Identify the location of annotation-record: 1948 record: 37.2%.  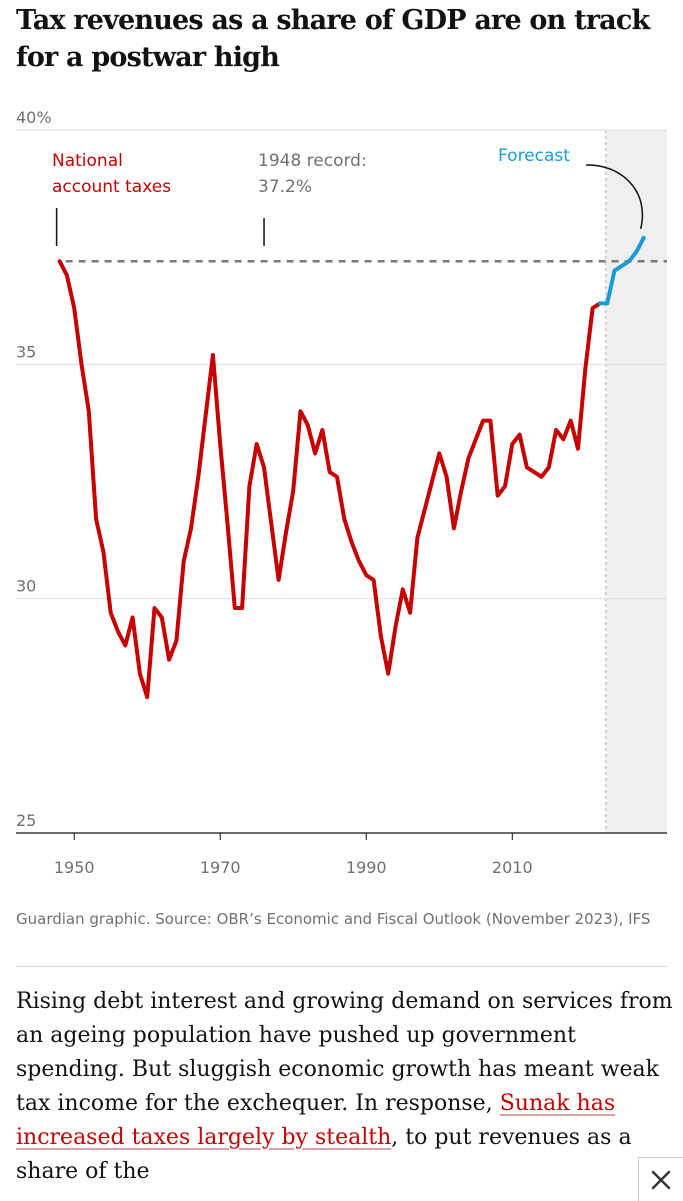
(312, 174).